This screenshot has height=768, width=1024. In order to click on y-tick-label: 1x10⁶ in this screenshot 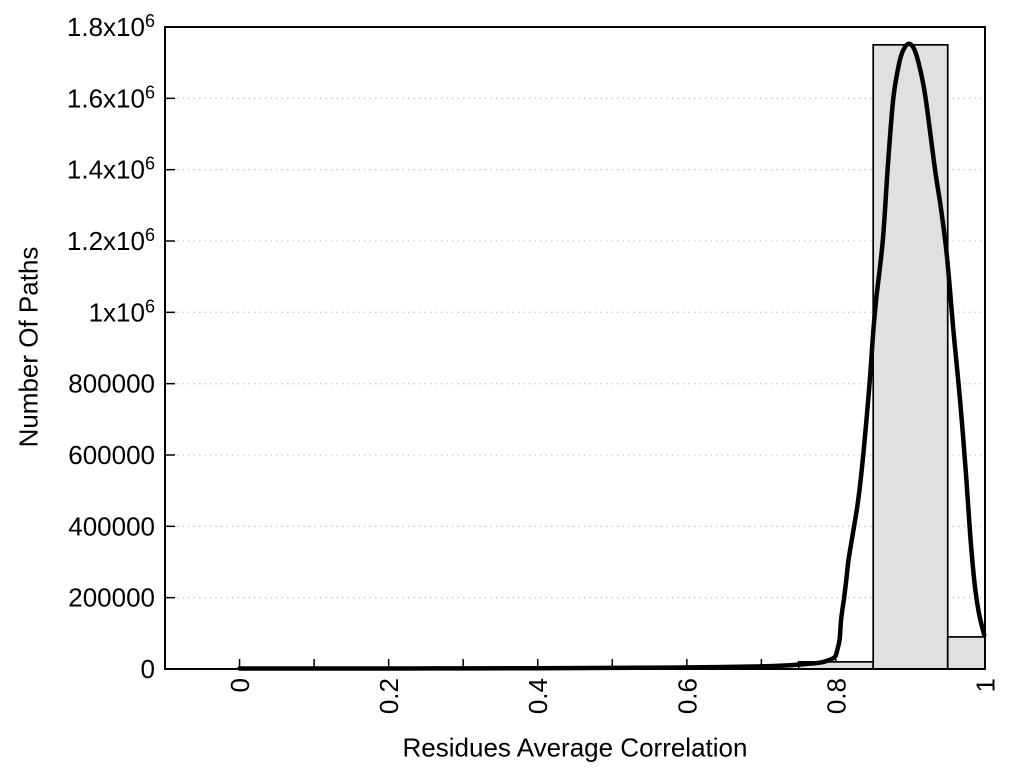, I will do `click(122, 311)`.